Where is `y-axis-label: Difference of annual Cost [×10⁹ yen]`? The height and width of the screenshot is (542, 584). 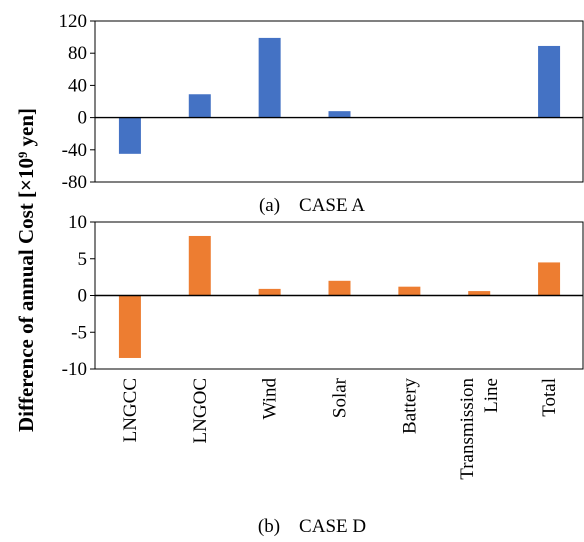
y-axis-label: Difference of annual Cost [×10⁹ yen] is located at coordinates (26, 270).